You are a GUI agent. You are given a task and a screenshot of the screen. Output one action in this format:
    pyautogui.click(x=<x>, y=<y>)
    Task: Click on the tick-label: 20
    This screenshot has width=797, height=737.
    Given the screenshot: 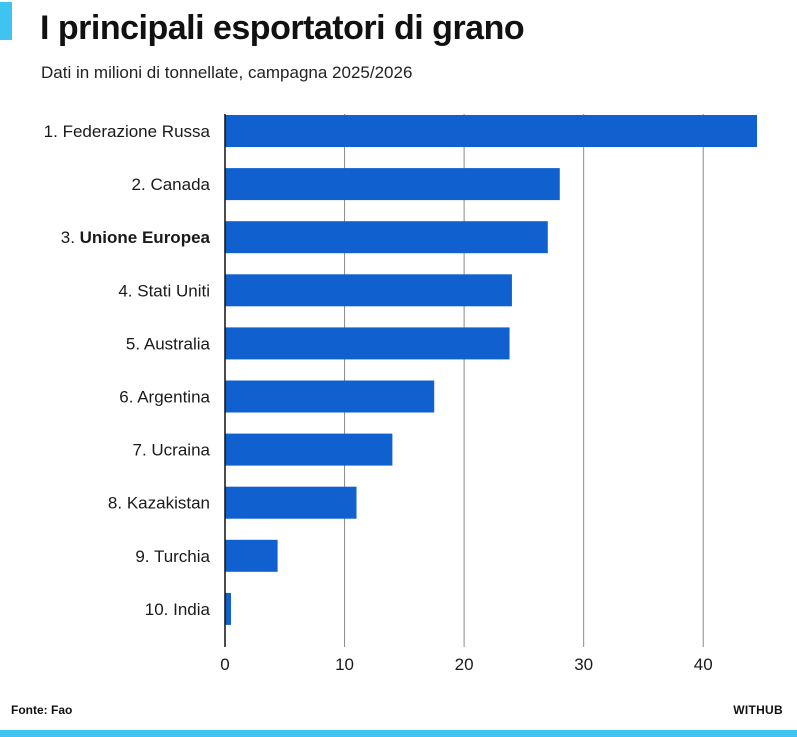 What is the action you would take?
    pyautogui.click(x=464, y=664)
    